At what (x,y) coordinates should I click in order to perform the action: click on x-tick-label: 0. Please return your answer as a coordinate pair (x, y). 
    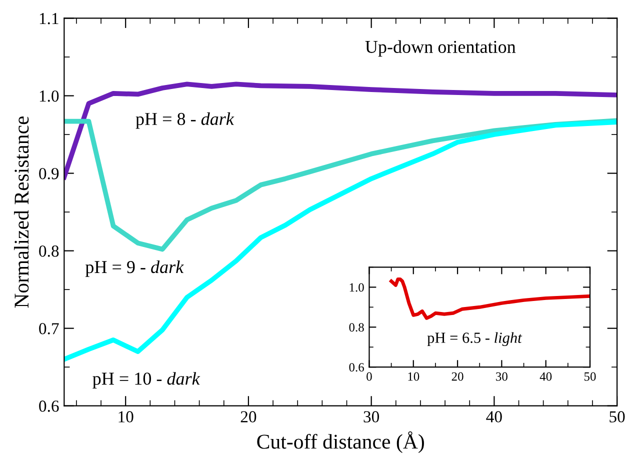
    Looking at the image, I should click on (369, 376).